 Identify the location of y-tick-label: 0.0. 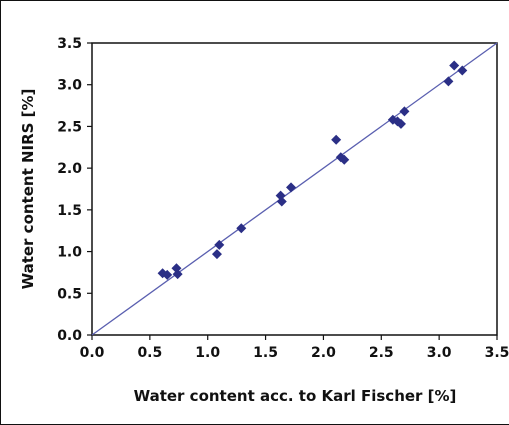
(69, 336).